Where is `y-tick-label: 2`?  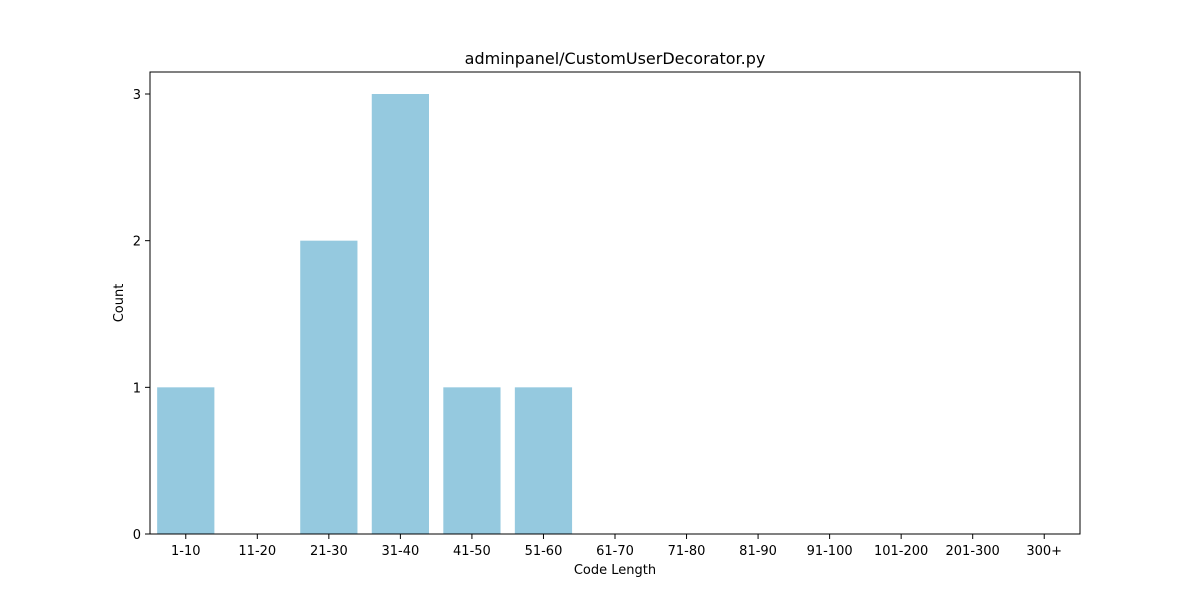 y-tick-label: 2 is located at coordinates (137, 242).